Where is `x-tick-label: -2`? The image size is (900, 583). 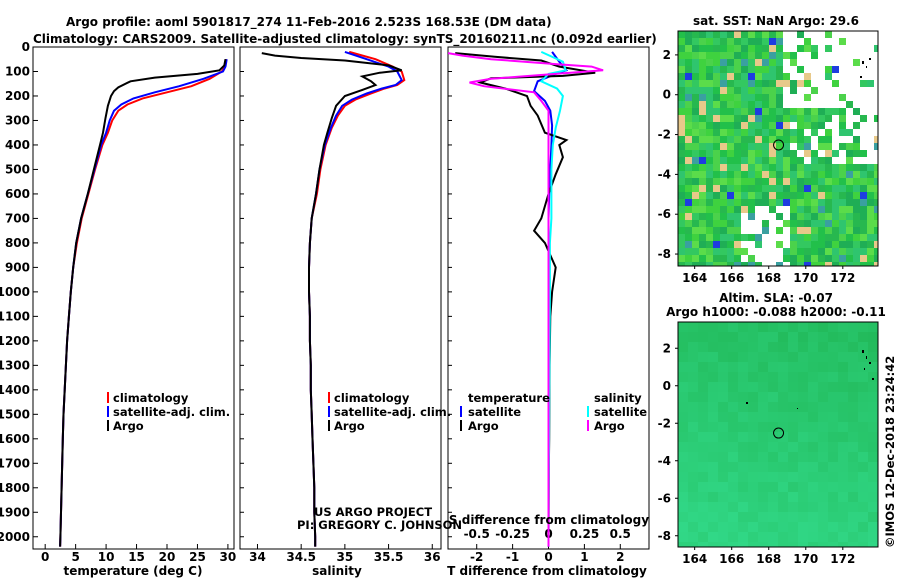
x-tick-label: -2 is located at coordinates (476, 557).